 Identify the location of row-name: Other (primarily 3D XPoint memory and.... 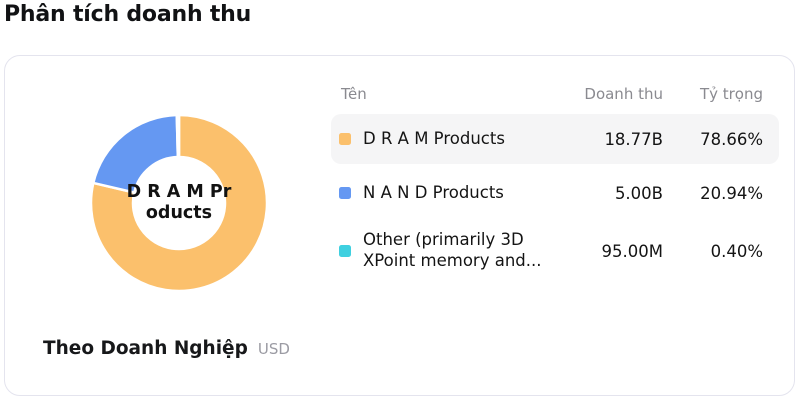
(453, 250).